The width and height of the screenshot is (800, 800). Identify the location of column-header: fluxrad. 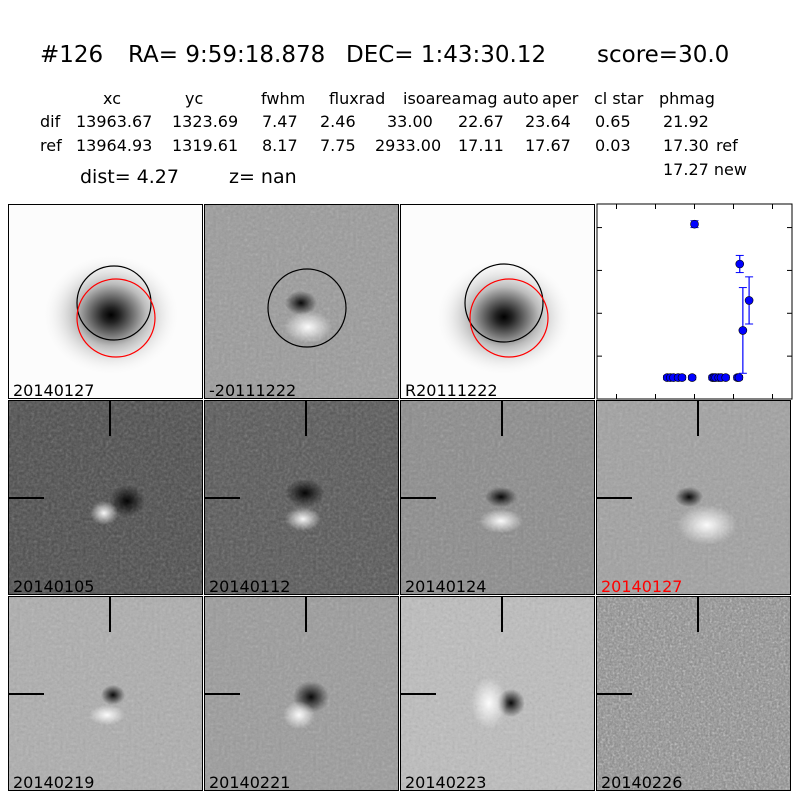
(357, 98).